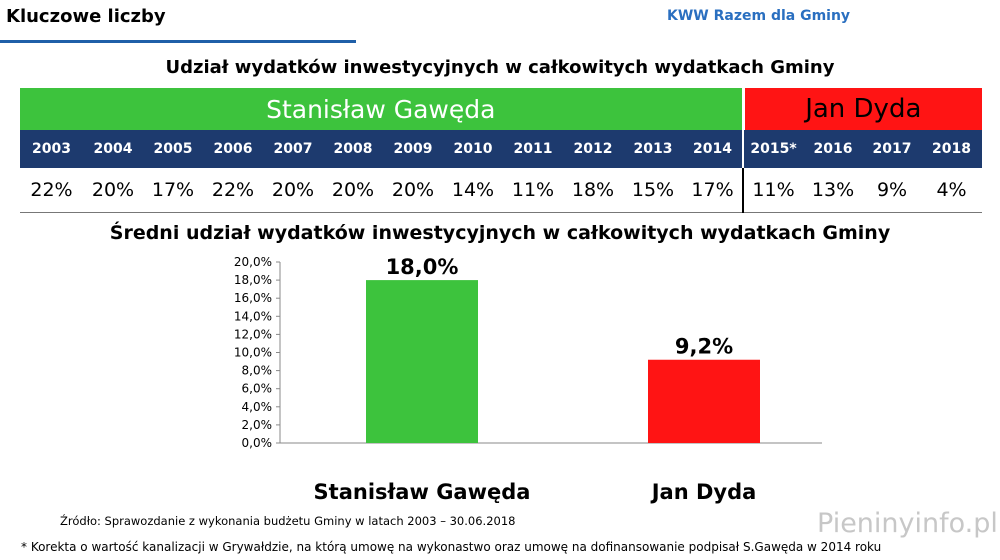 The height and width of the screenshot is (560, 1000). What do you see at coordinates (593, 149) in the screenshot?
I see `year-cell: 2012` at bounding box center [593, 149].